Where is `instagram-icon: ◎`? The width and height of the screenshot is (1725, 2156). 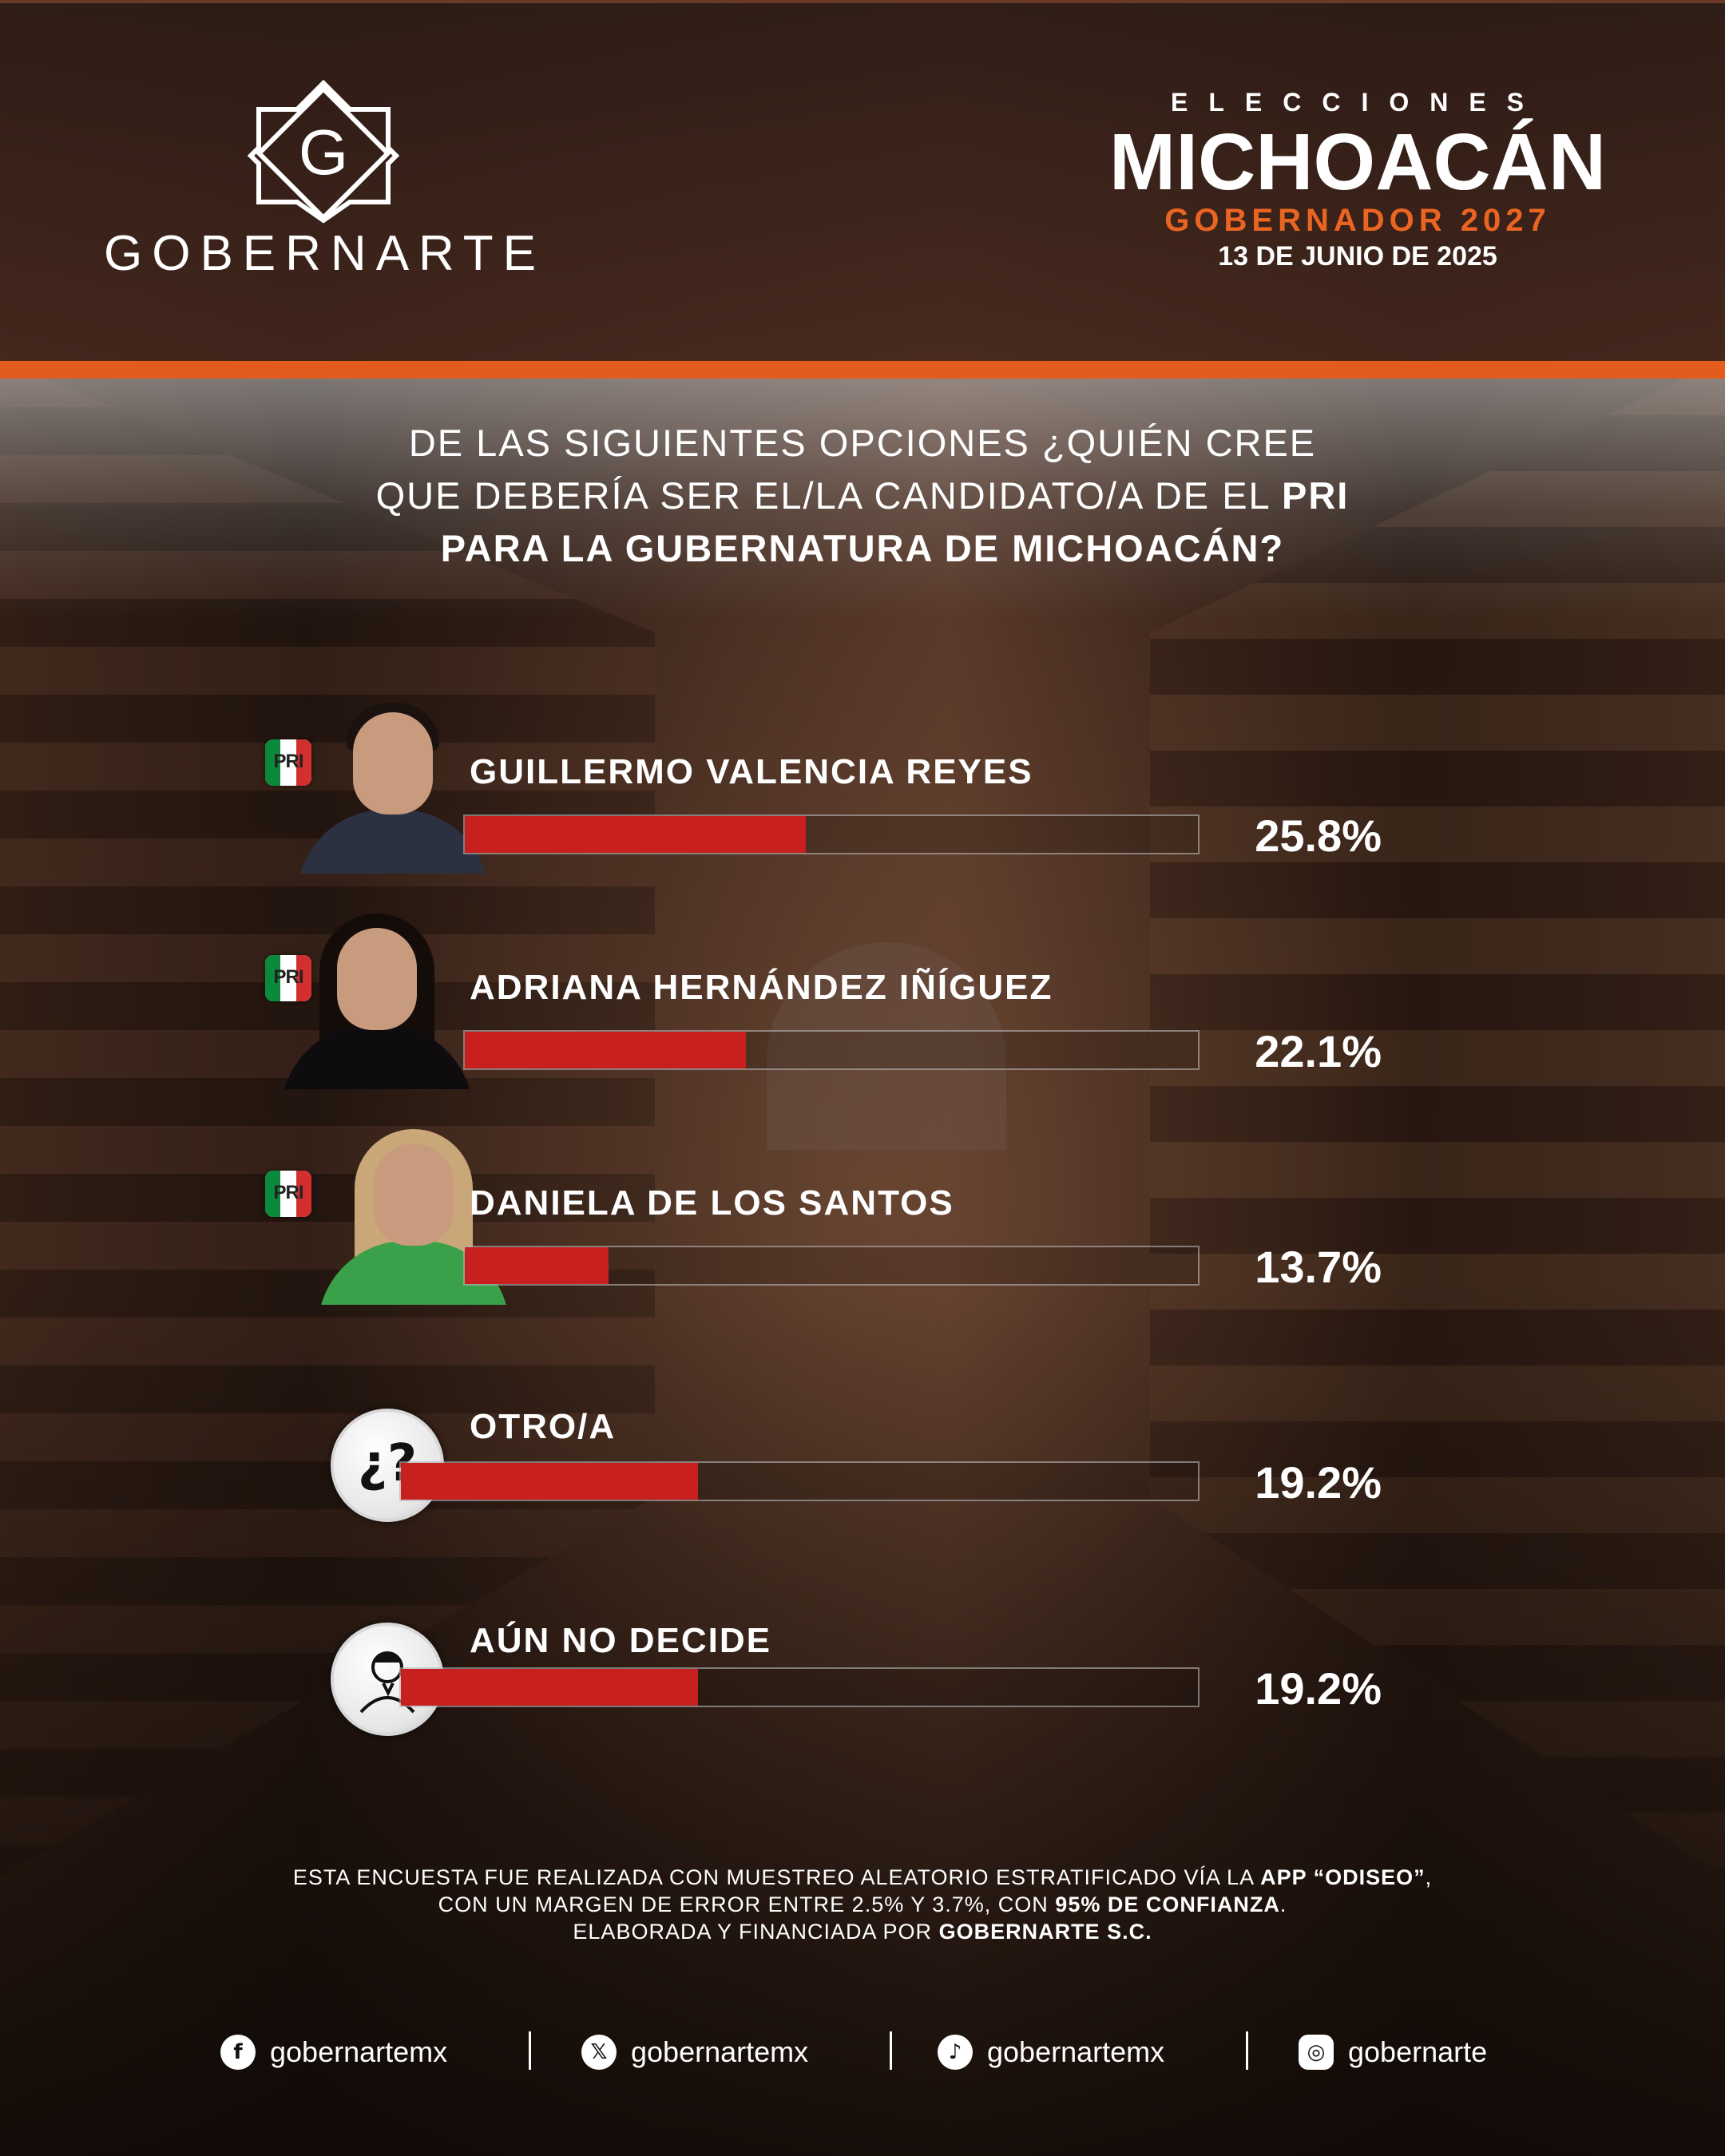 instagram-icon: ◎ is located at coordinates (1317, 2052).